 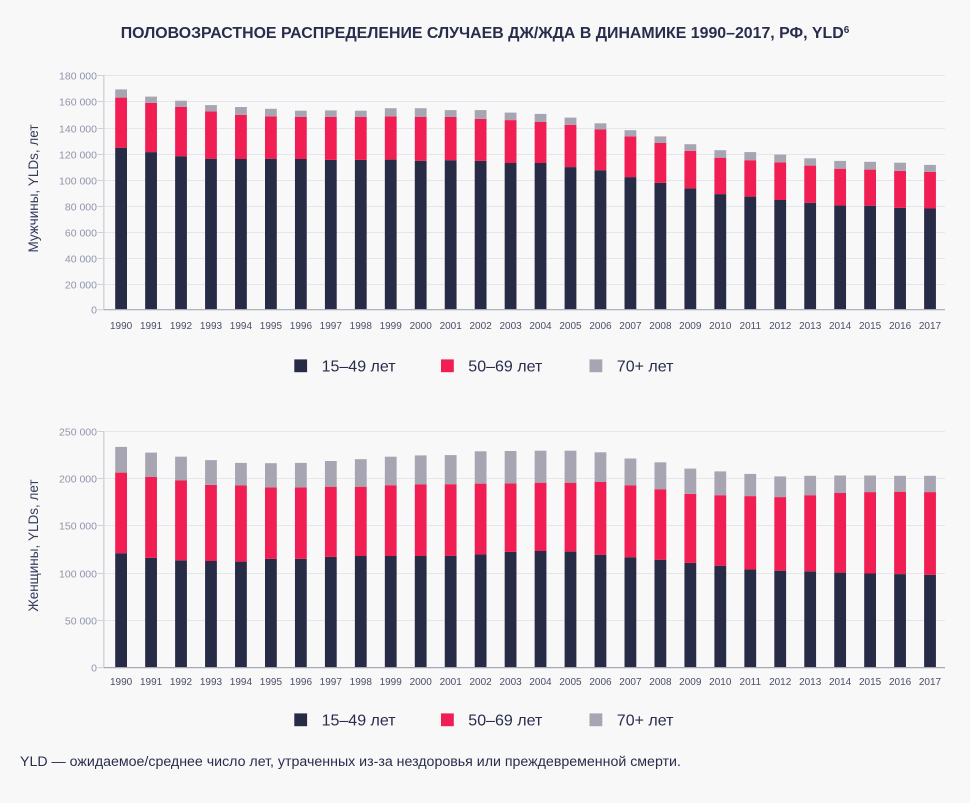 What do you see at coordinates (33, 545) in the screenshot?
I see `svg-text: Женщины, YLDs, лет` at bounding box center [33, 545].